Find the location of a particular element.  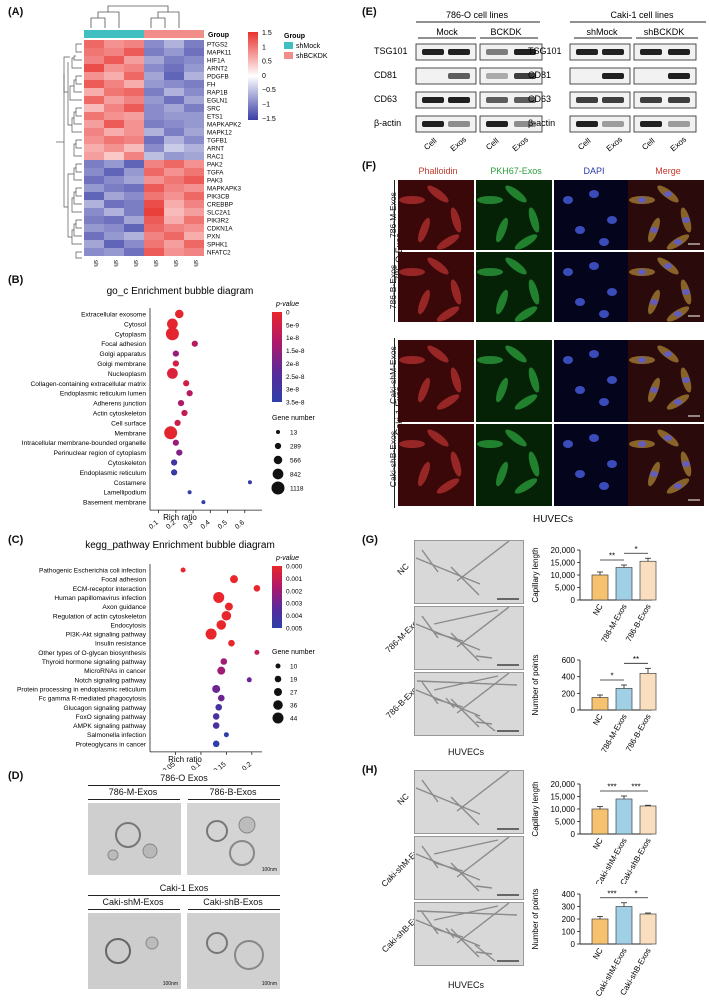

category-label: Endoplasmic reticulum is located at coordinates (113, 473).